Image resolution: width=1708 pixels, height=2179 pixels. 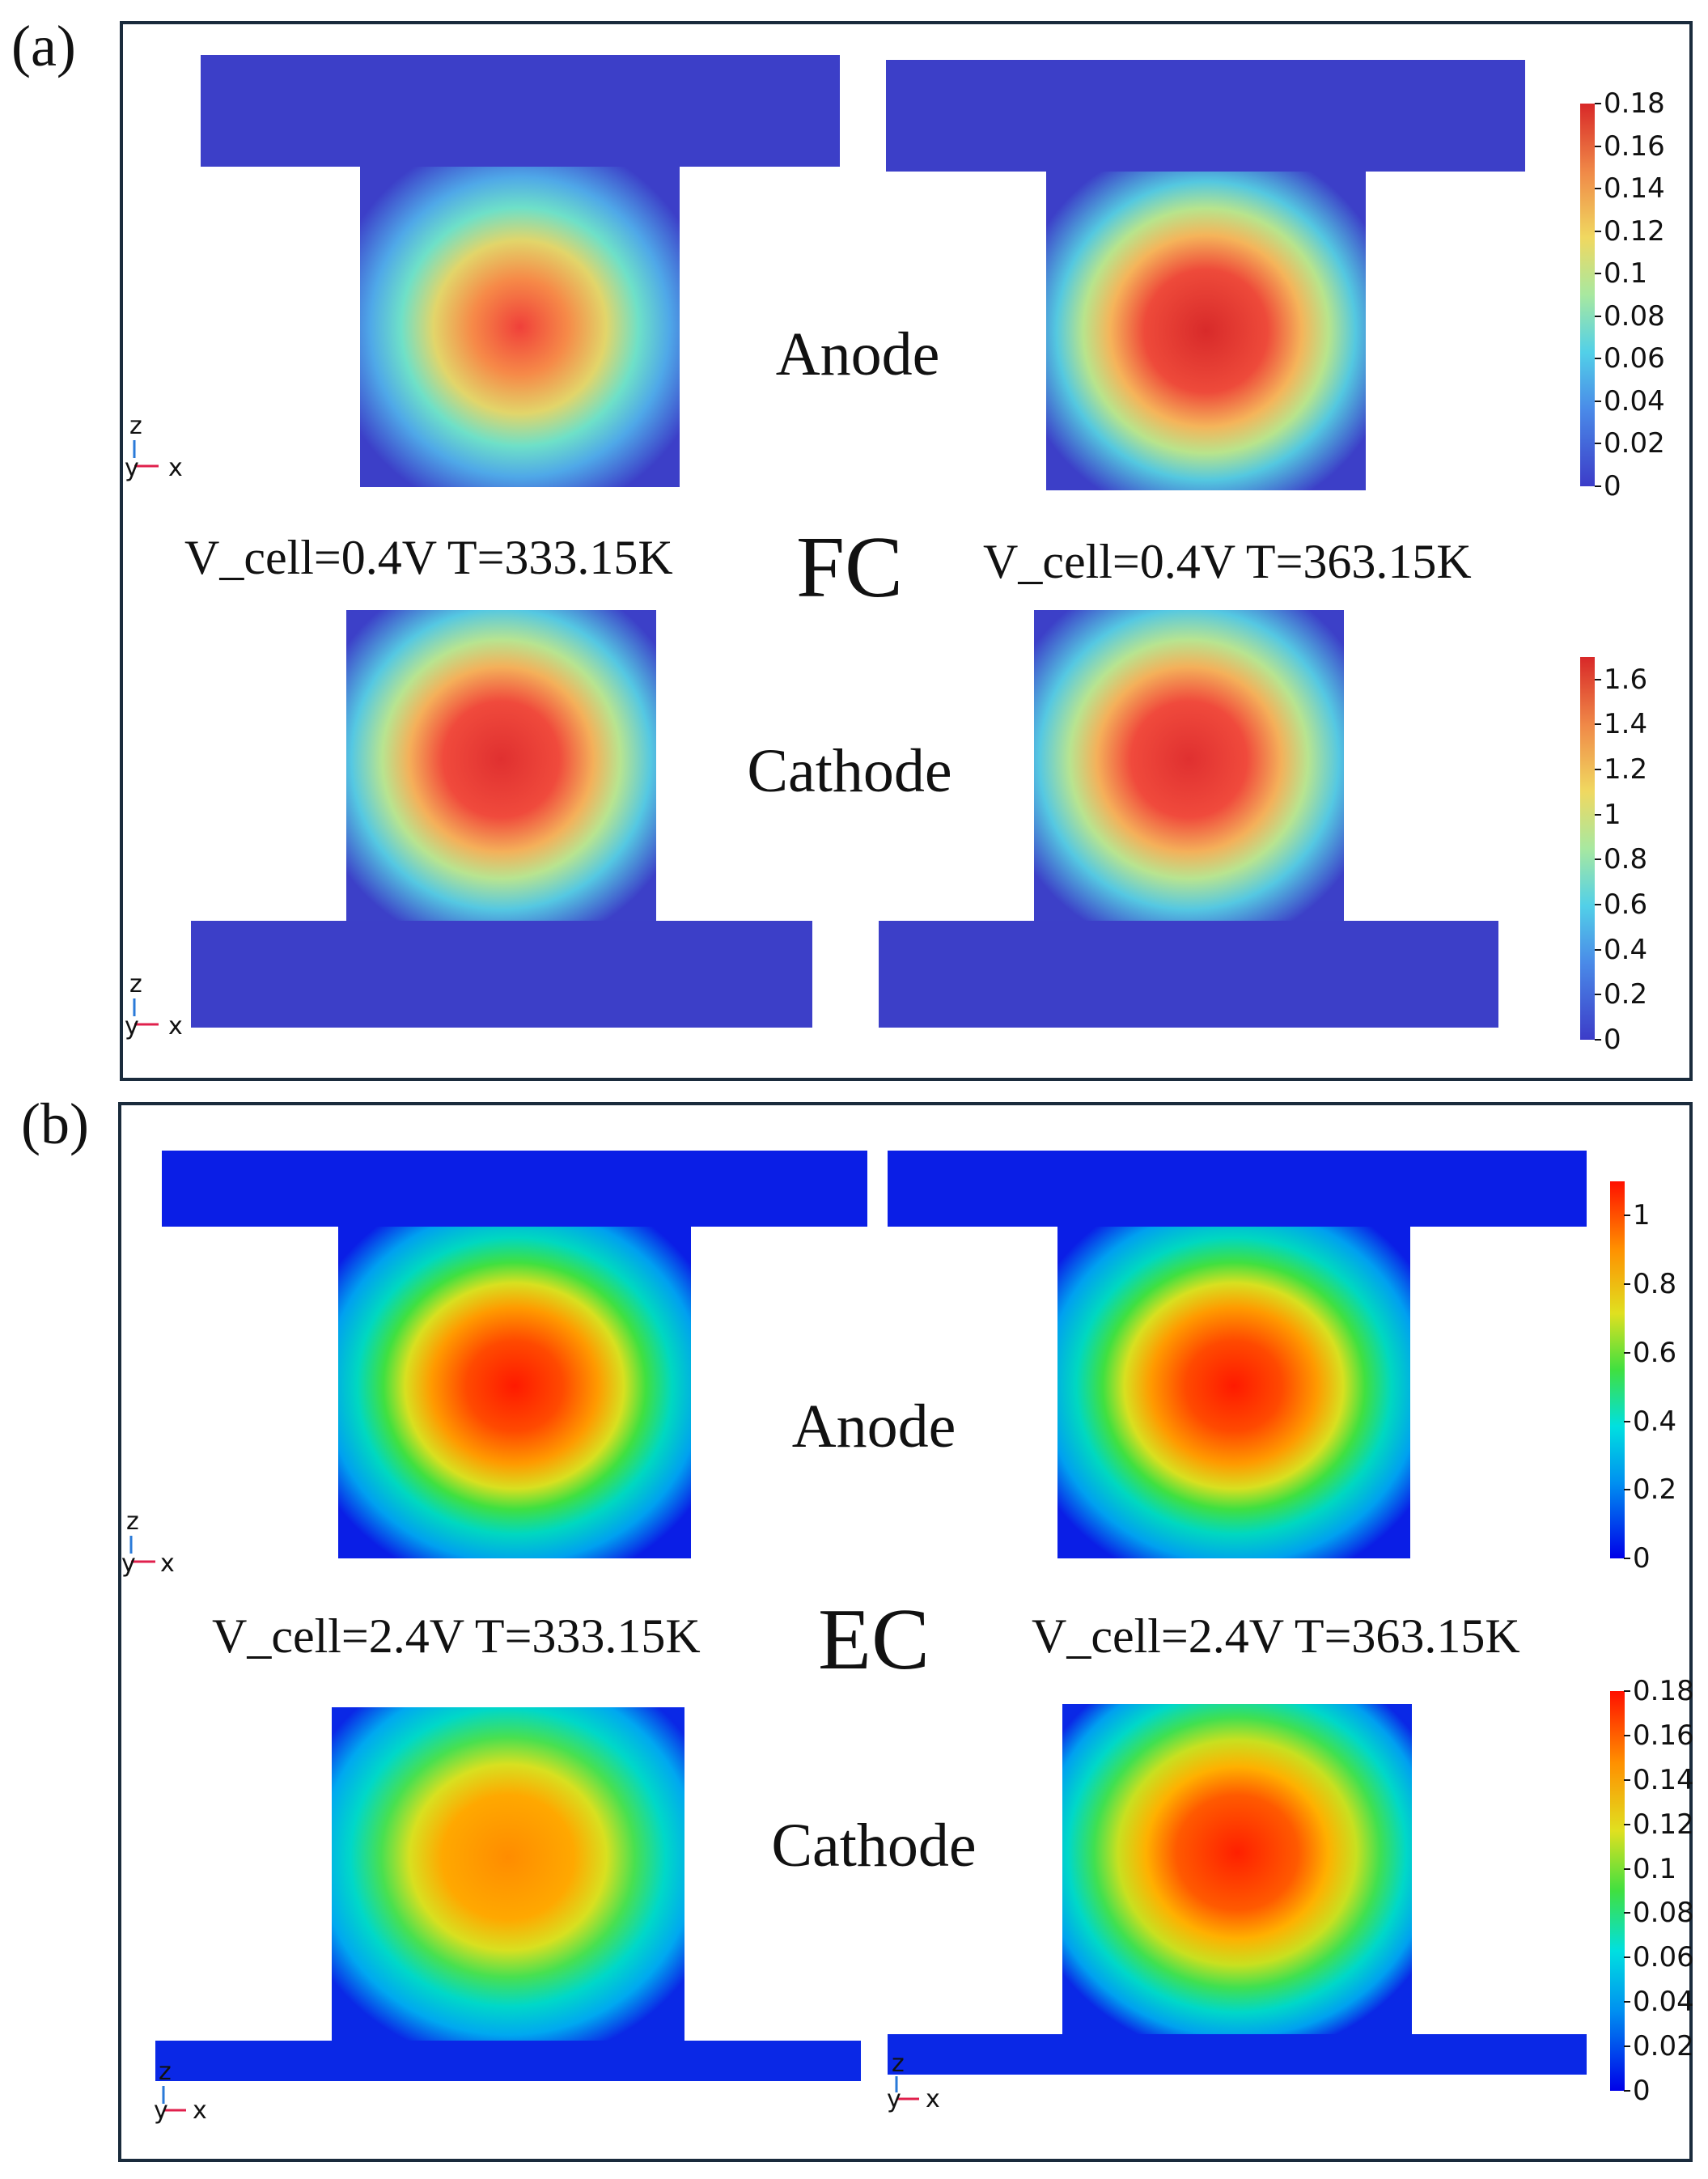 I want to click on fc-condition-333: V_cell=0.4V T=333.15K, so click(x=428, y=557).